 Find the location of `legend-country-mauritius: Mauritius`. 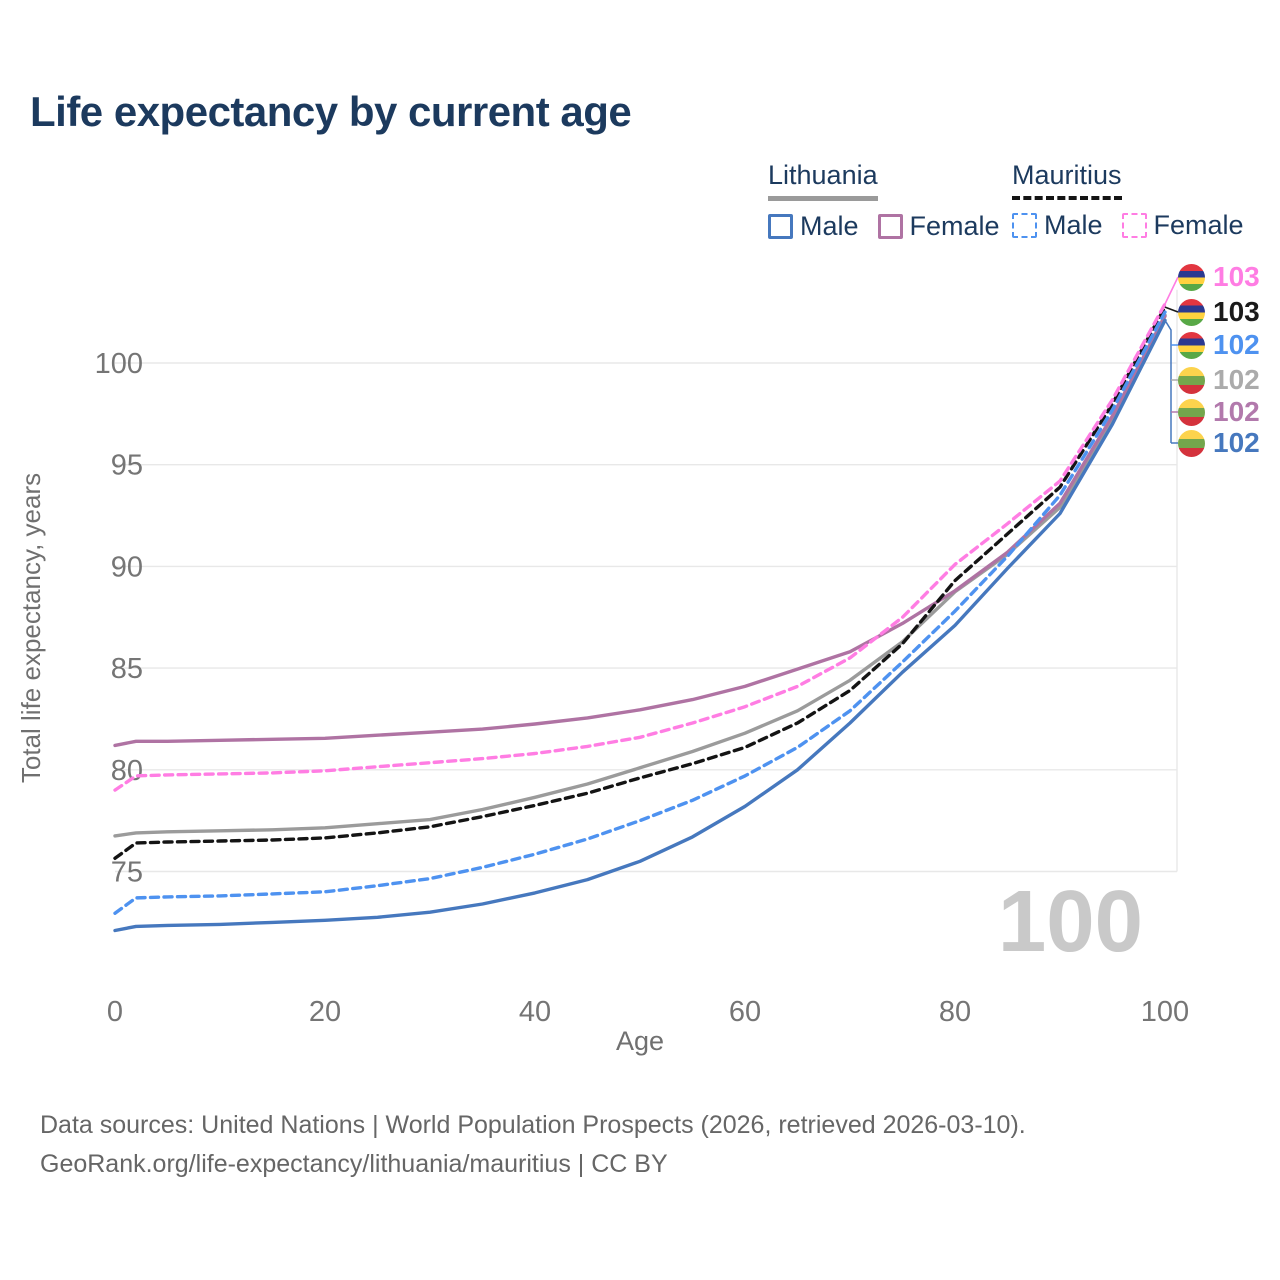

legend-country-mauritius: Mauritius is located at coordinates (1067, 175).